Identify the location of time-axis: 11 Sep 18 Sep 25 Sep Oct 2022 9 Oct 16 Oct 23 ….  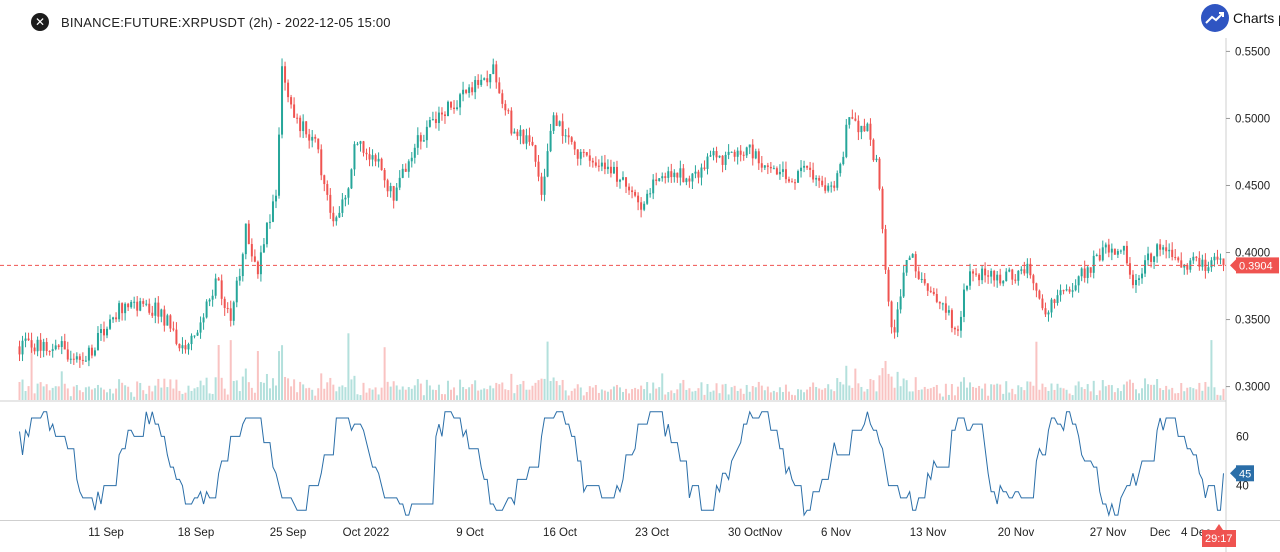
(649, 533).